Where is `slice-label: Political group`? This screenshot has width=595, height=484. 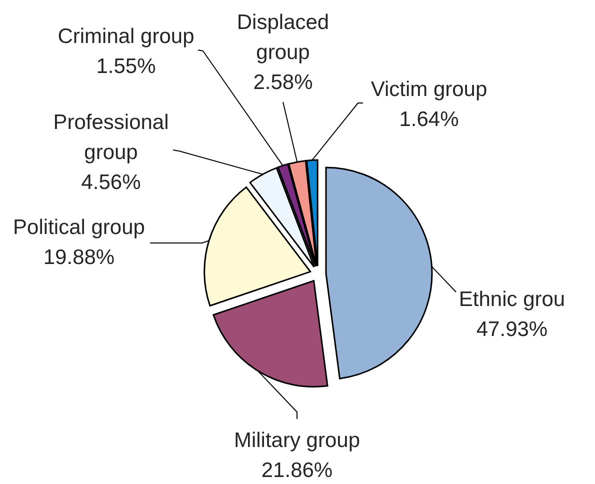
slice-label: Political group is located at coordinates (79, 227).